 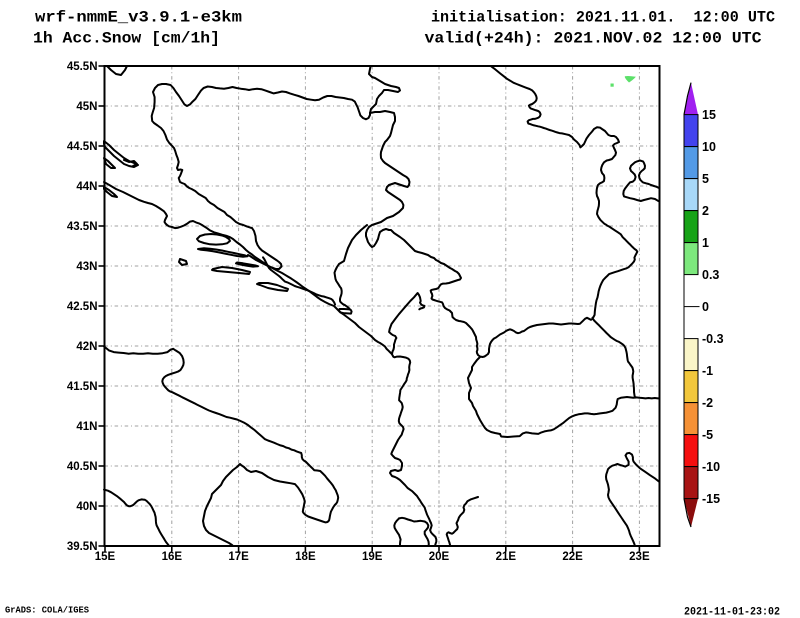 I want to click on svg-text: -2, so click(x=707, y=403).